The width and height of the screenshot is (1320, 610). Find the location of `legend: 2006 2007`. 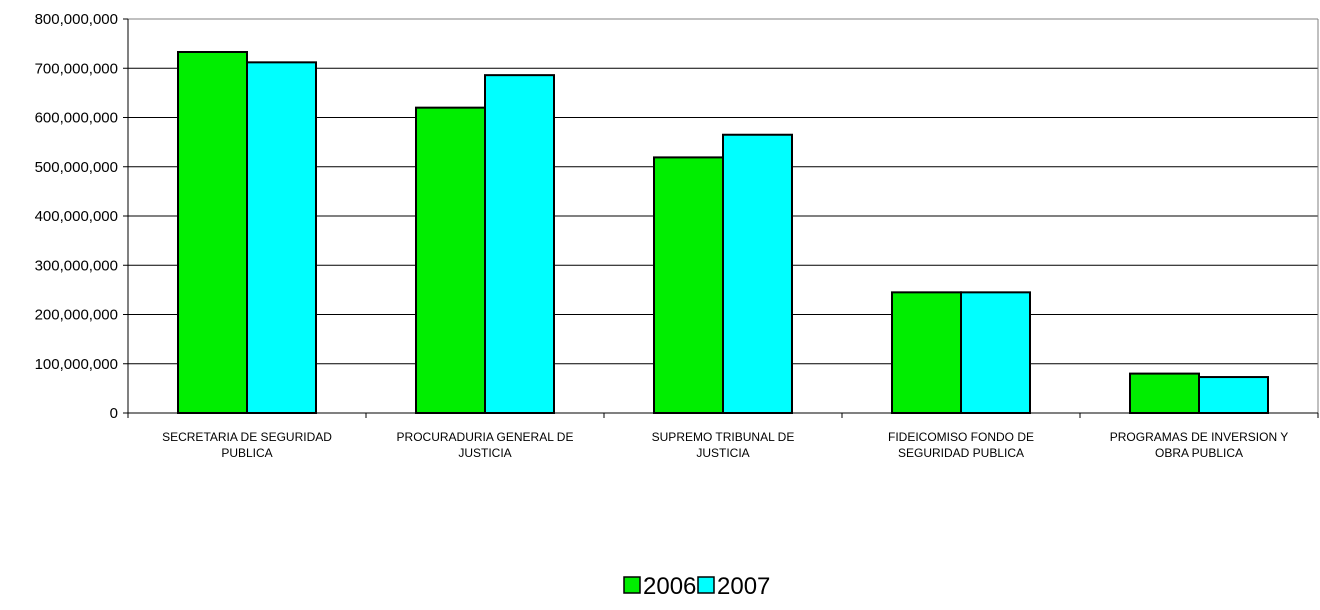

legend: 2006 2007 is located at coordinates (696, 586).